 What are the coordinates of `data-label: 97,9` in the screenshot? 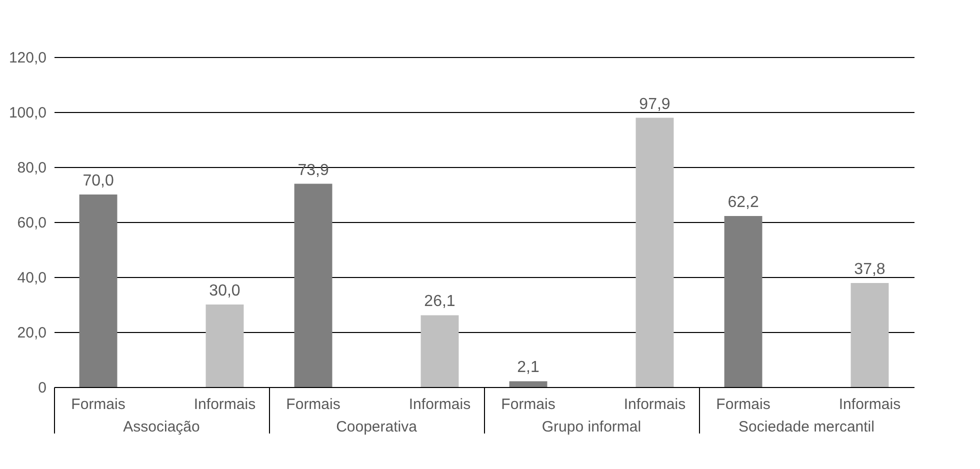 It's located at (654, 104).